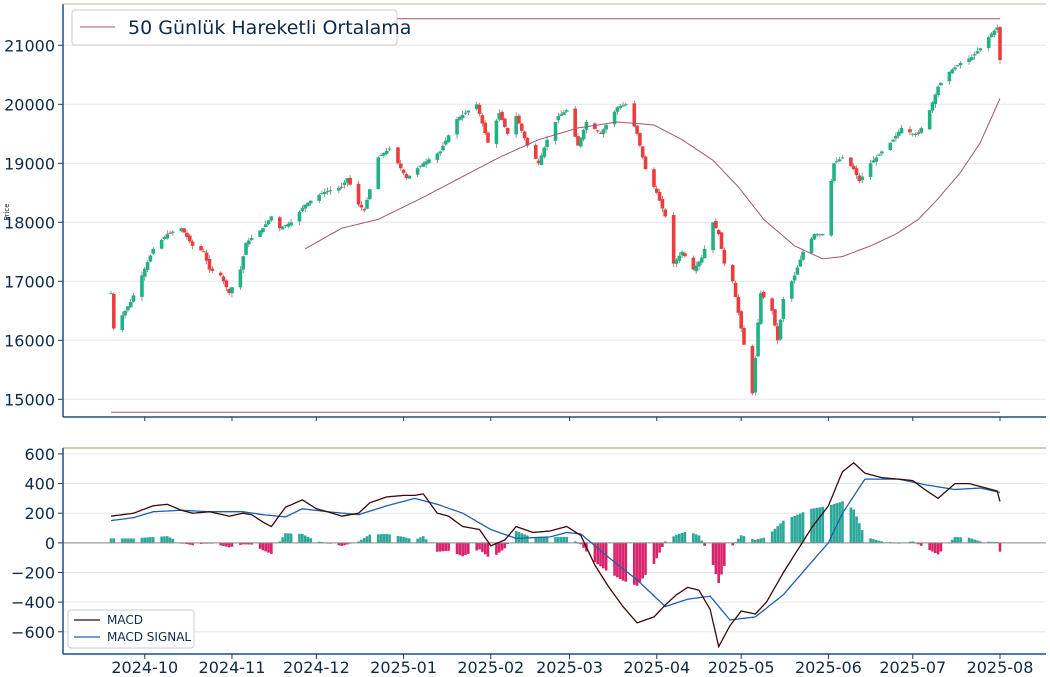 The height and width of the screenshot is (677, 1050). I want to click on macd-tick-label: −400, so click(33, 602).